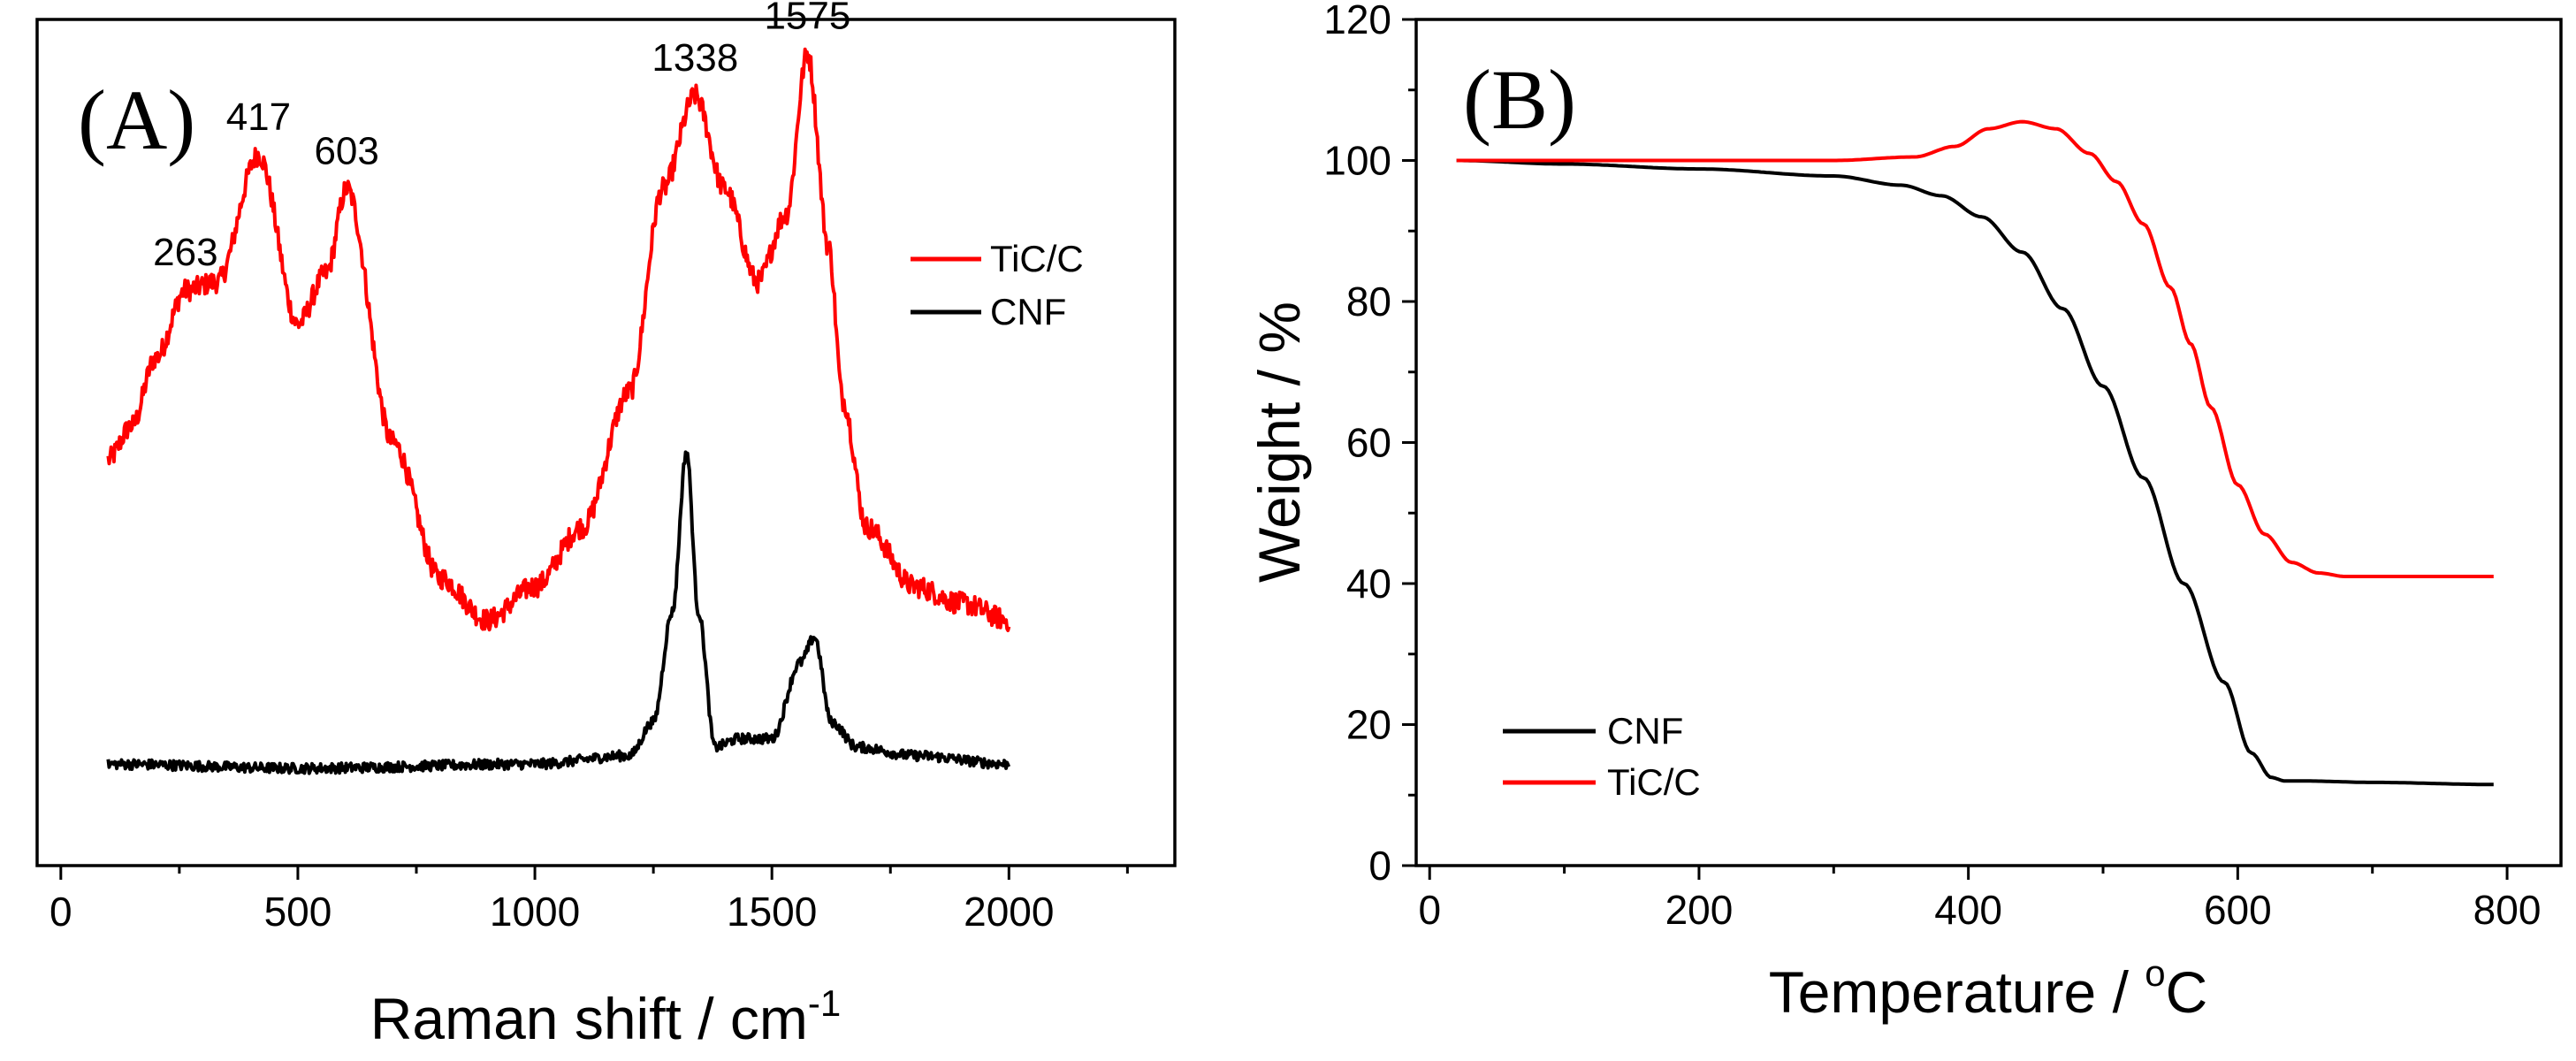 This screenshot has width=2576, height=1061. What do you see at coordinates (1379, 866) in the screenshot?
I see `panel-b-y-tick-label-0: 0` at bounding box center [1379, 866].